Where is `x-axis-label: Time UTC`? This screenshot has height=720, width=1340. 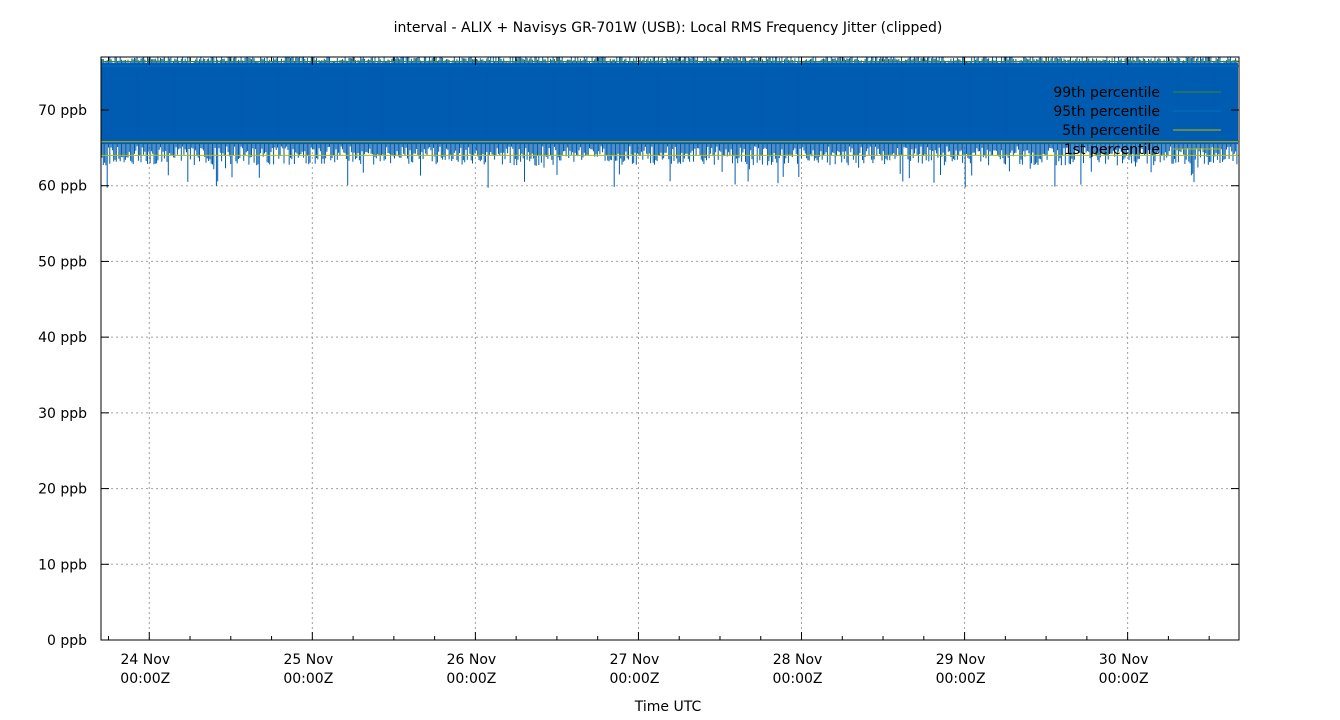 x-axis-label: Time UTC is located at coordinates (668, 707).